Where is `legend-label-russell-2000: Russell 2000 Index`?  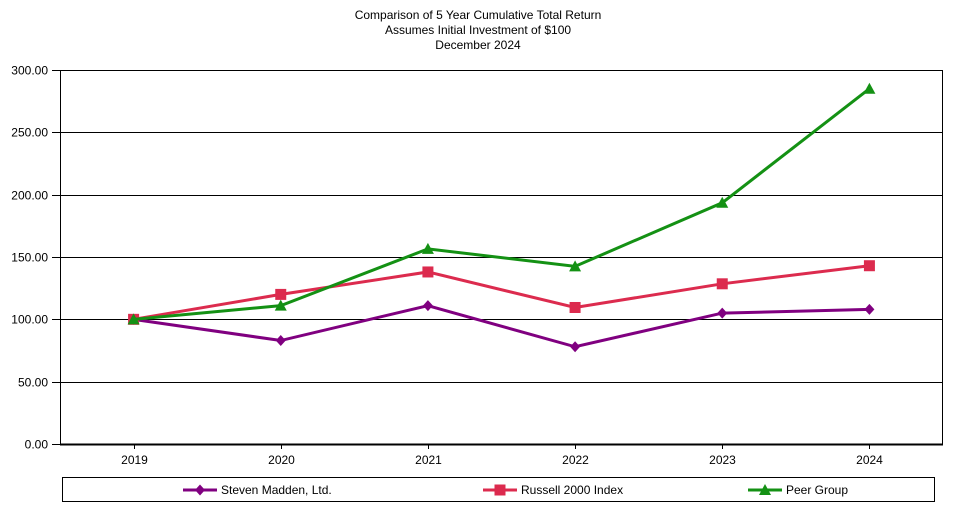 legend-label-russell-2000: Russell 2000 Index is located at coordinates (572, 489).